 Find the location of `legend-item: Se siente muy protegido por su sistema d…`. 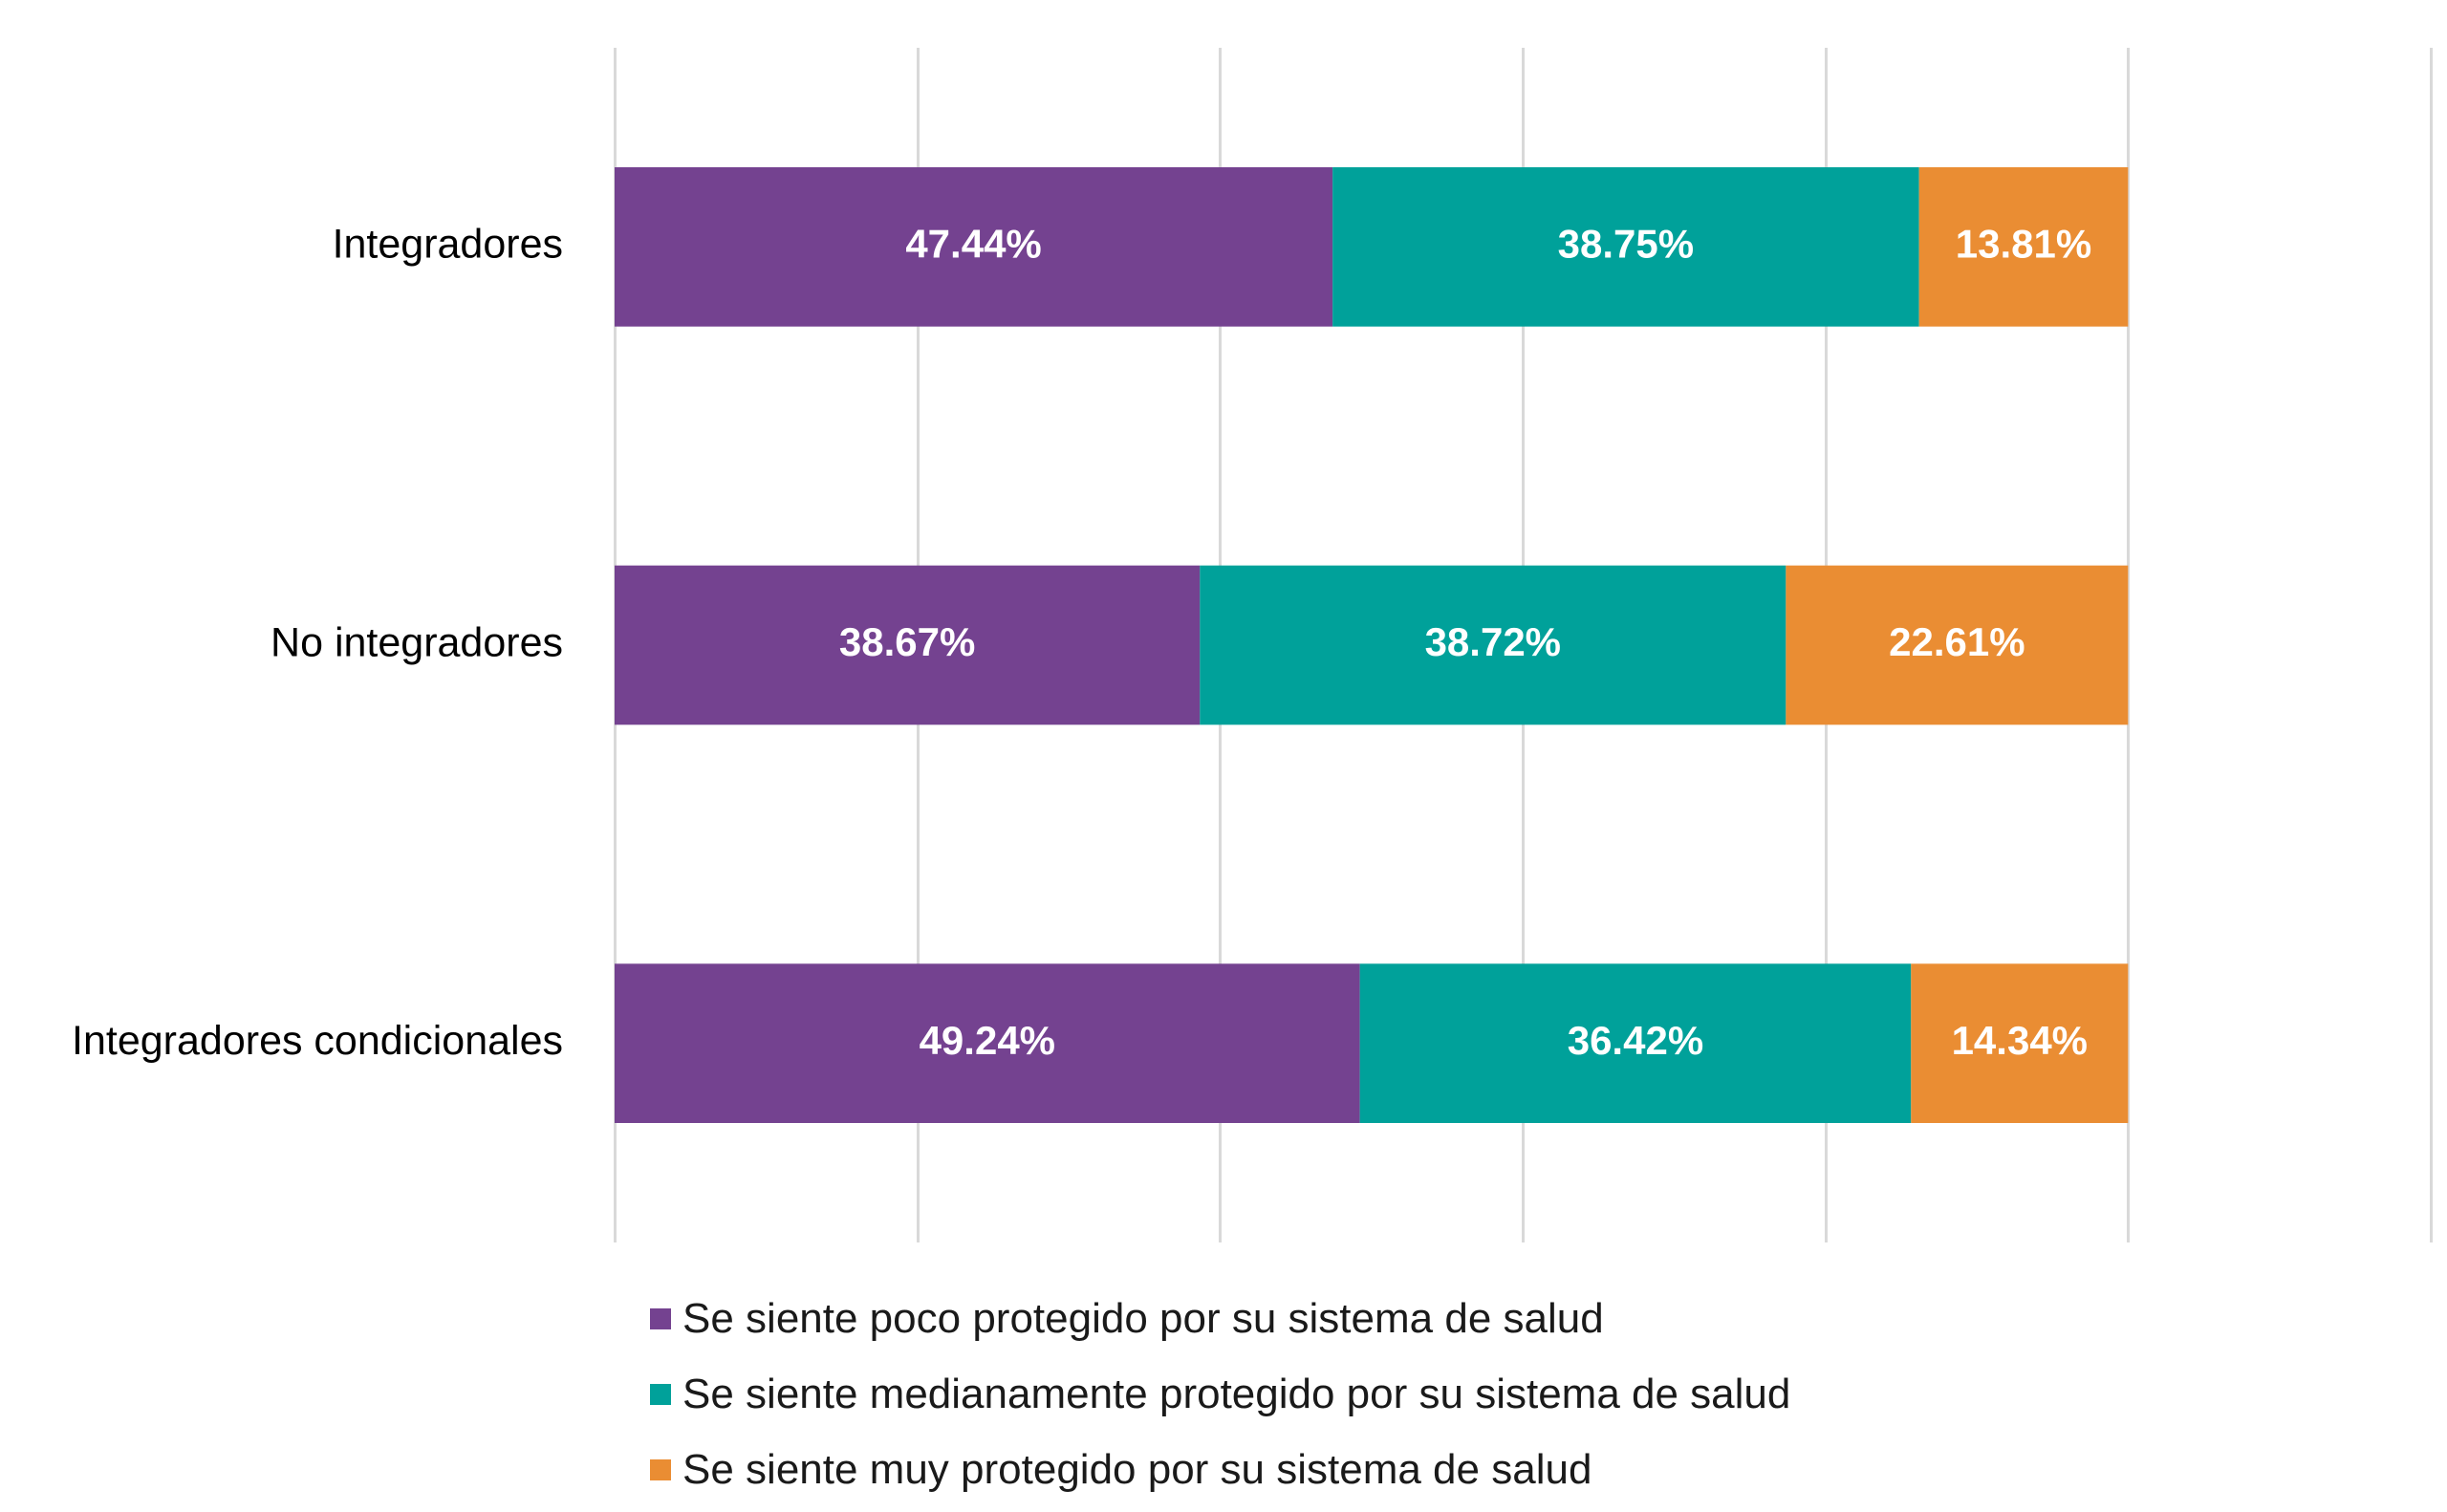

legend-item: Se siente muy protegido por su sistema d… is located at coordinates (1220, 1469).